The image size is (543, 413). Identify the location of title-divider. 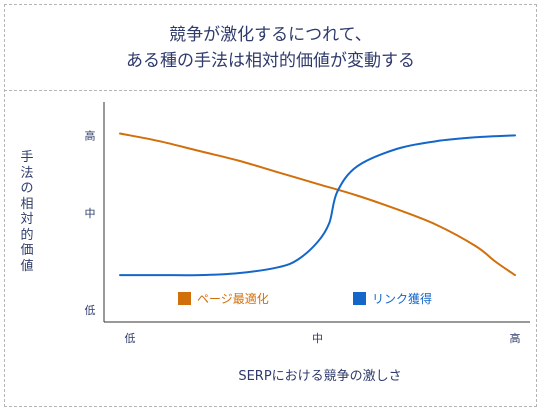
(270, 90).